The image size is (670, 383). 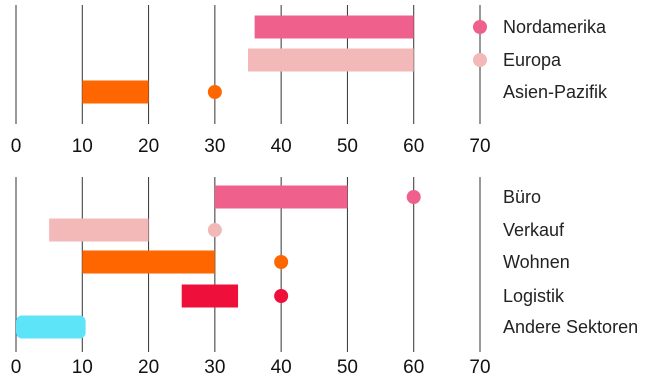 What do you see at coordinates (522, 197) in the screenshot?
I see `legend-label: Büro` at bounding box center [522, 197].